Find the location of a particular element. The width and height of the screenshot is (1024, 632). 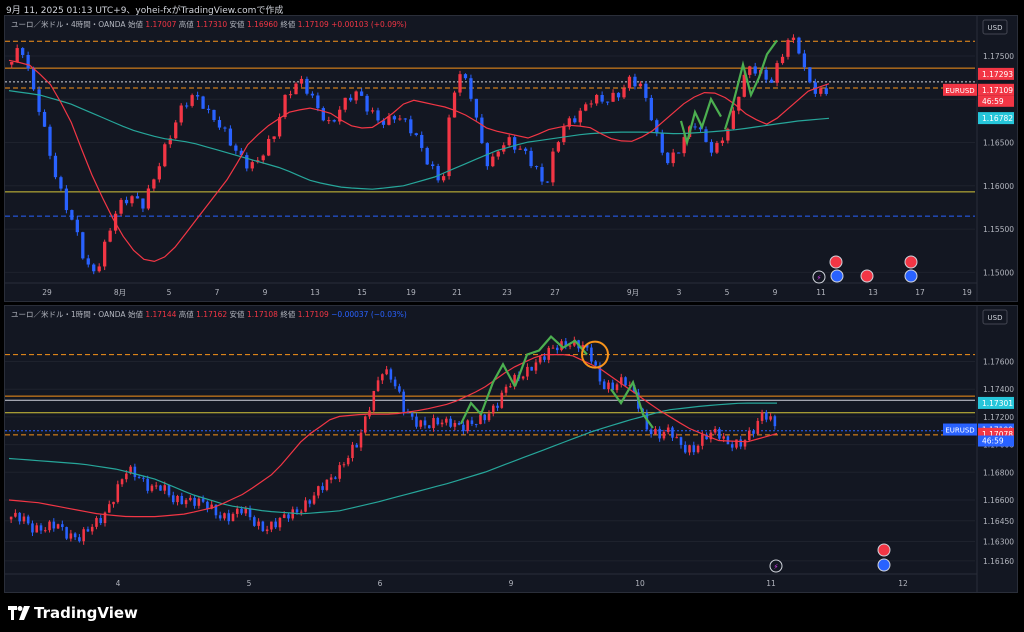

y-tick-label: 1.16300 is located at coordinates (998, 542).